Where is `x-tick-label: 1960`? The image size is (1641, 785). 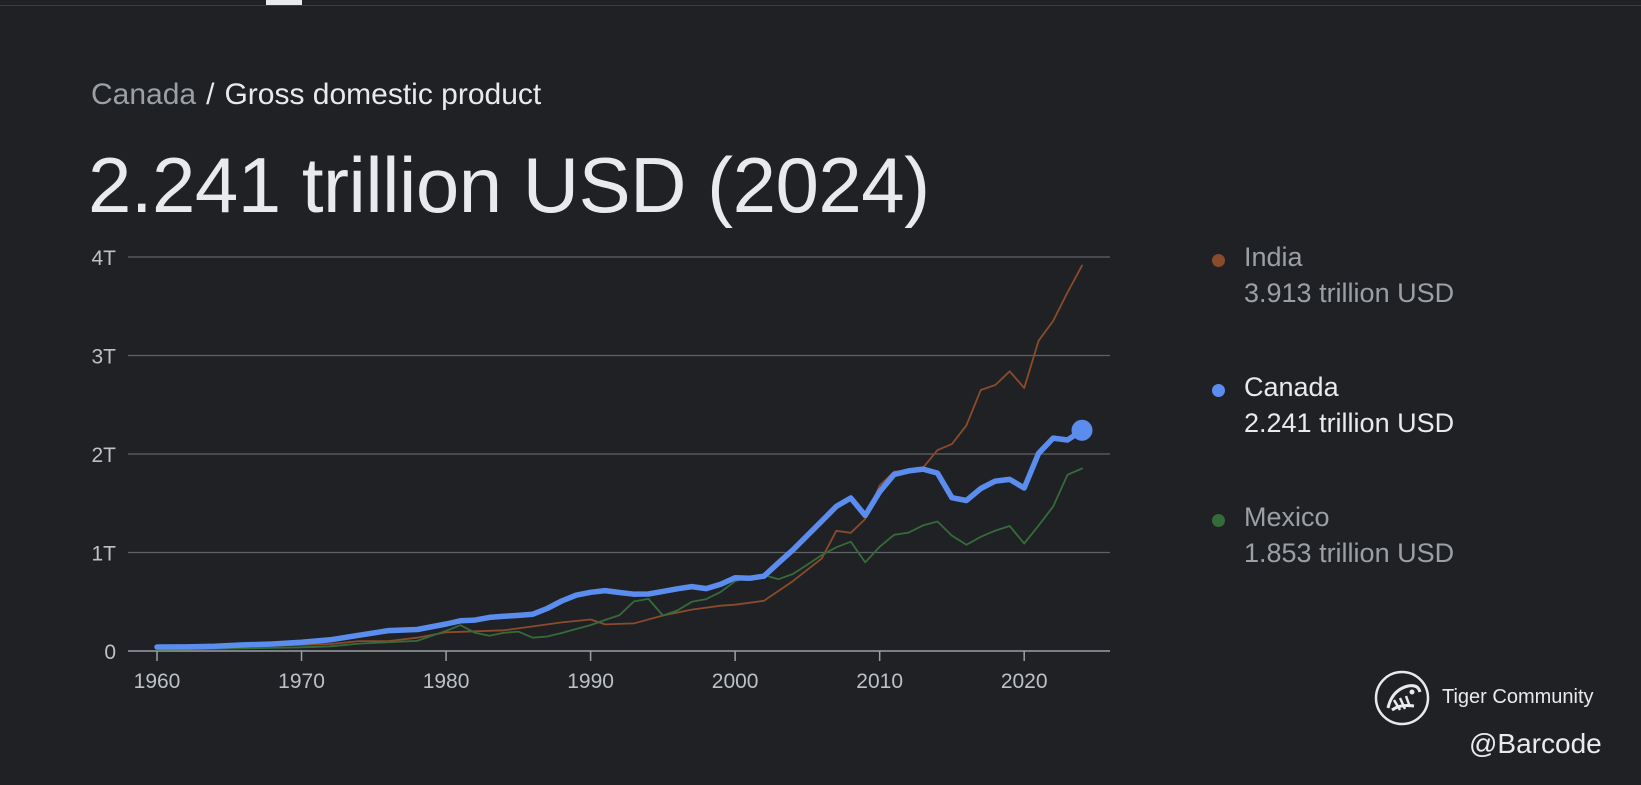
x-tick-label: 1960 is located at coordinates (157, 681).